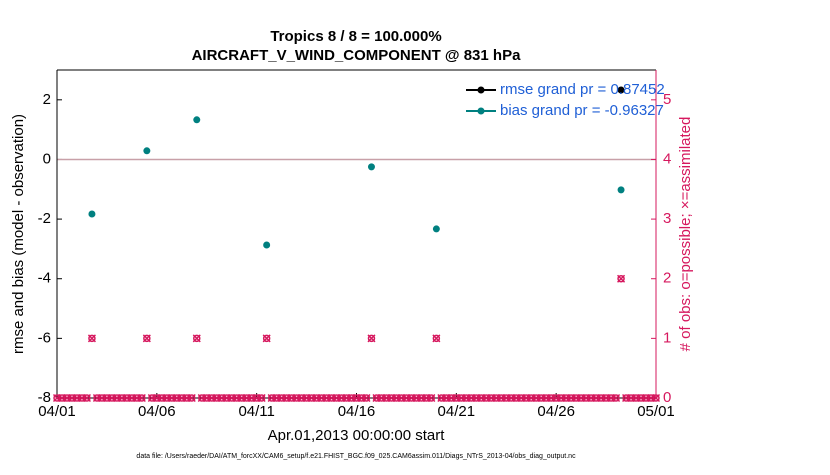  What do you see at coordinates (44, 218) in the screenshot?
I see `y-tick-label: -2` at bounding box center [44, 218].